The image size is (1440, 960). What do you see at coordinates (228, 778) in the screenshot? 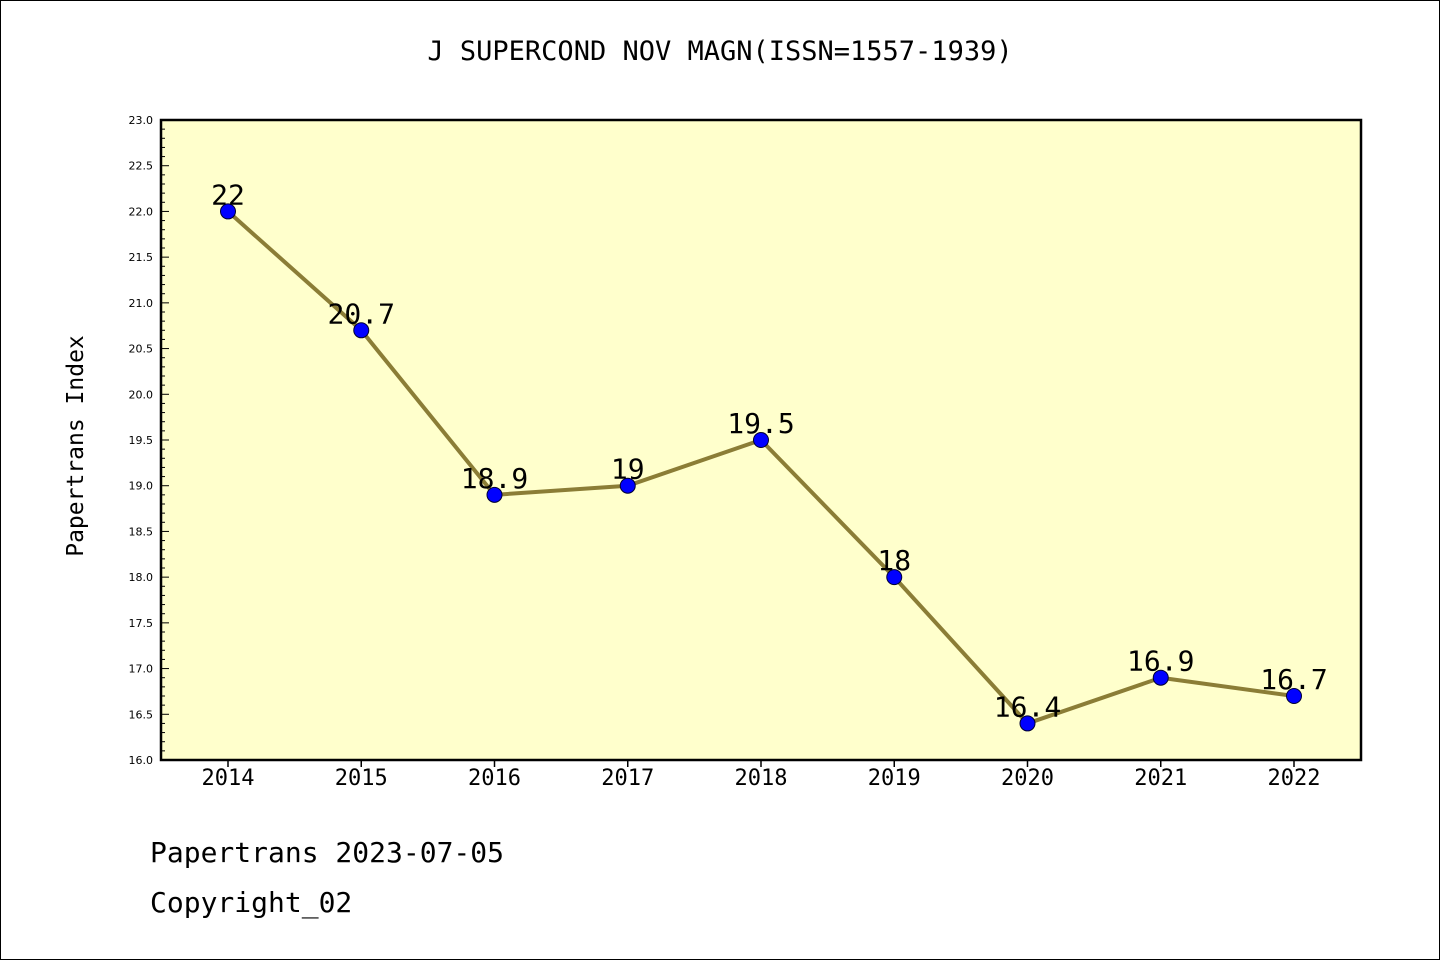
I see `x-tick-label: 2014` at bounding box center [228, 778].